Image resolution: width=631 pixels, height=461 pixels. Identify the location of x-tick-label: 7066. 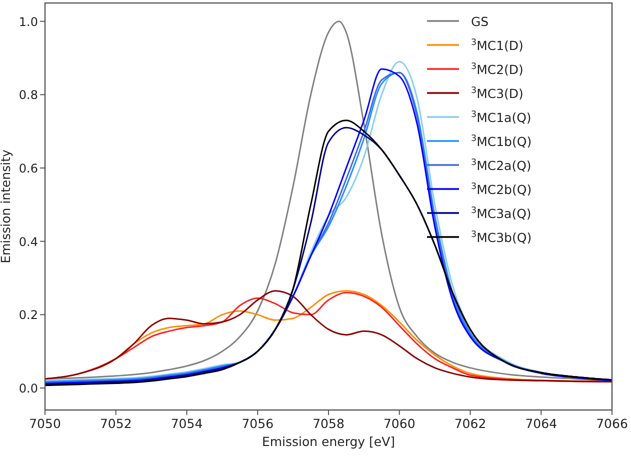
(612, 423).